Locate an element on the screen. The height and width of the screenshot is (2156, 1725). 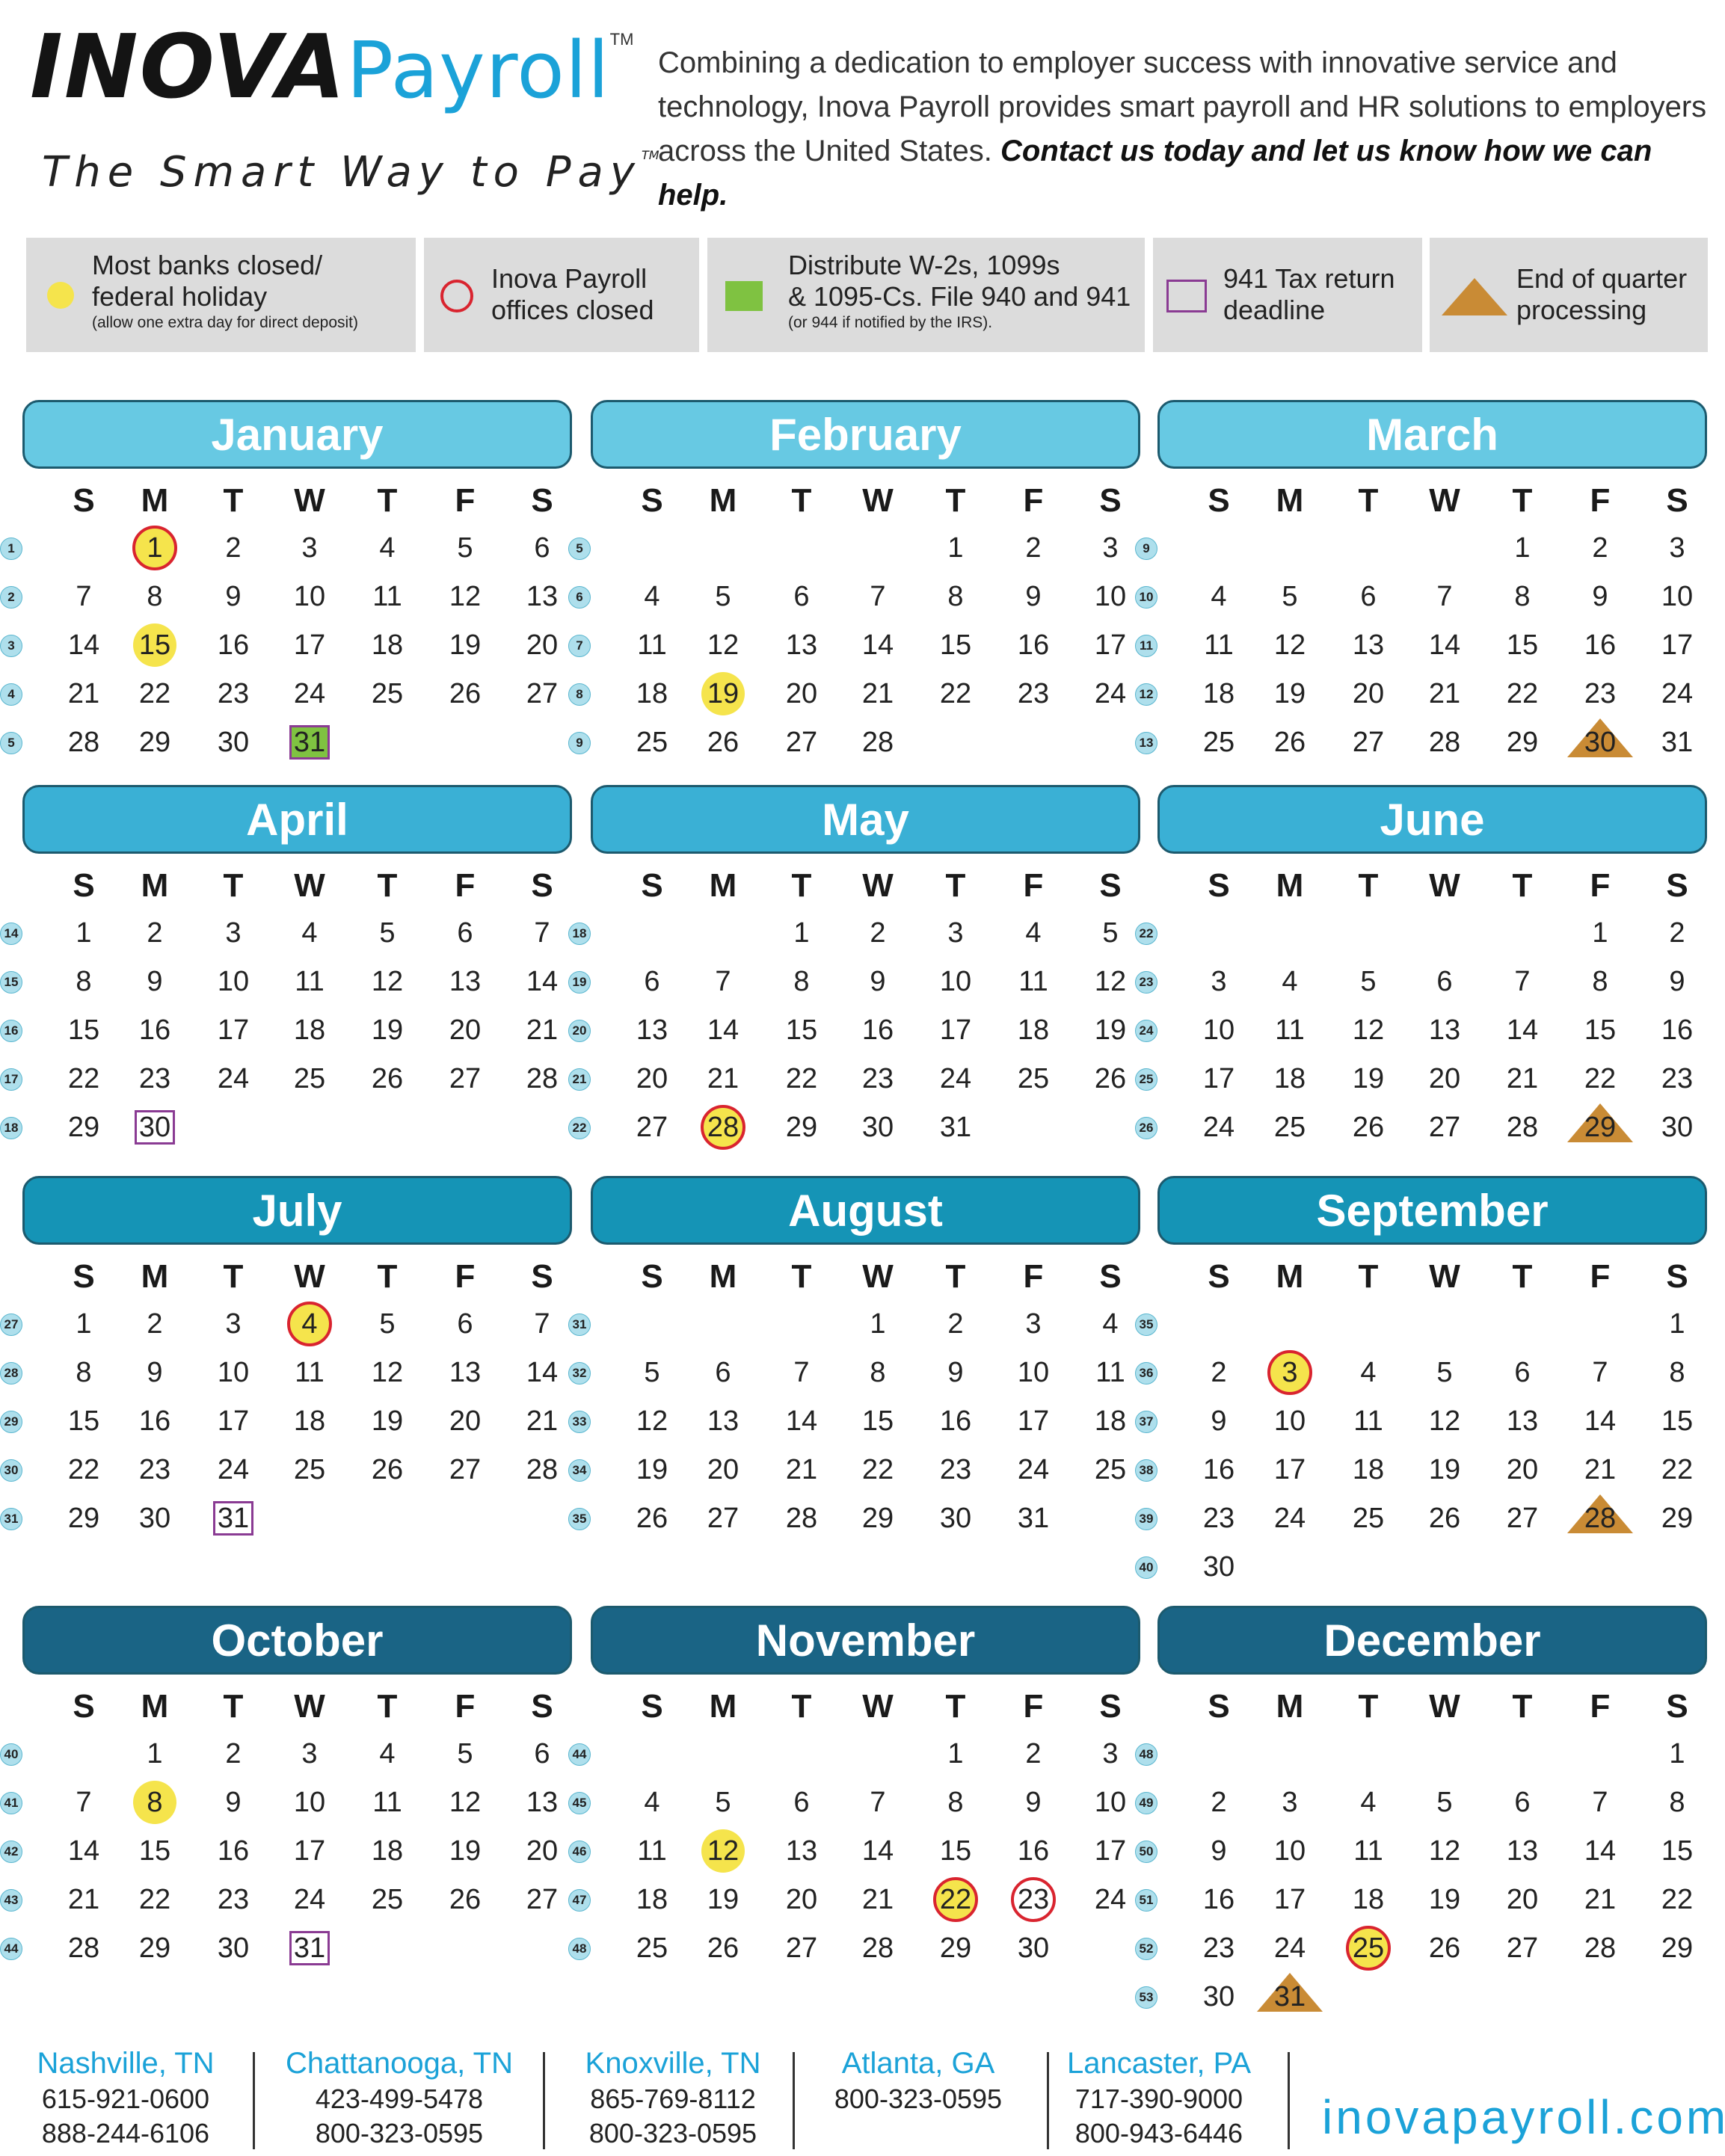
day-cell: 31 is located at coordinates (309, 742).